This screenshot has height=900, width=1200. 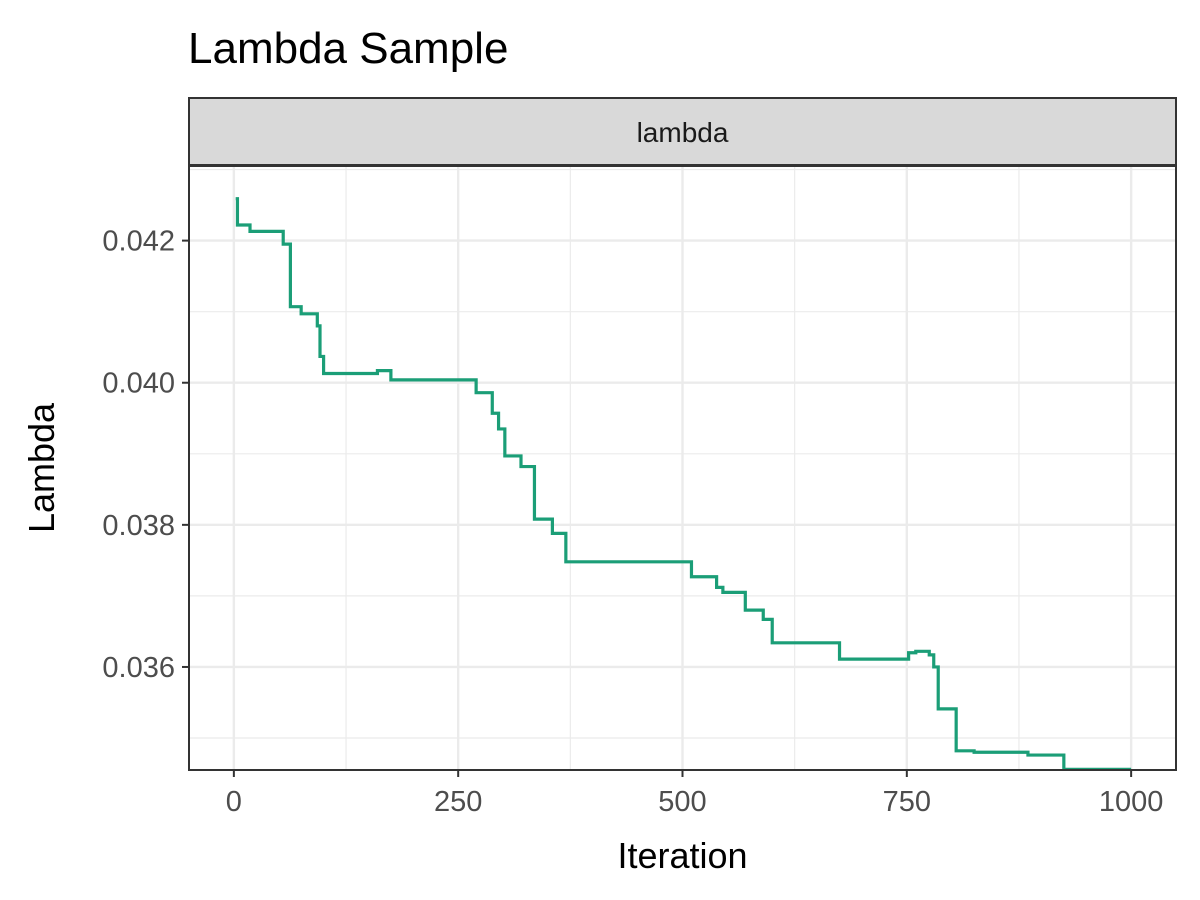 What do you see at coordinates (1131, 802) in the screenshot?
I see `x-tick-label: 1000` at bounding box center [1131, 802].